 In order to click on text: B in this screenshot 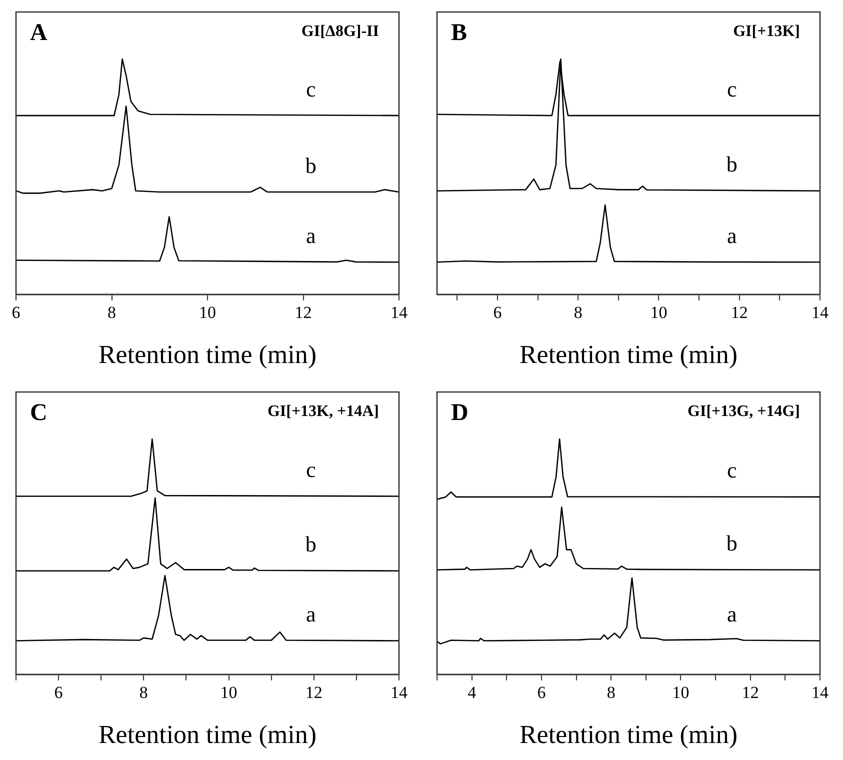, I will do `click(459, 33)`.